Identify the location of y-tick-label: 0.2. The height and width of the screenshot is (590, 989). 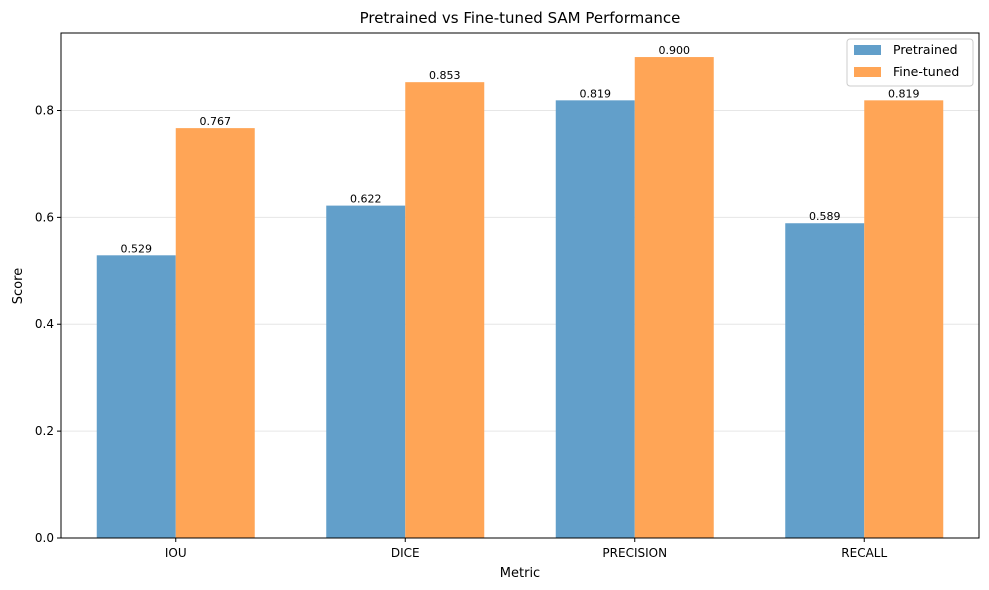
(44, 431).